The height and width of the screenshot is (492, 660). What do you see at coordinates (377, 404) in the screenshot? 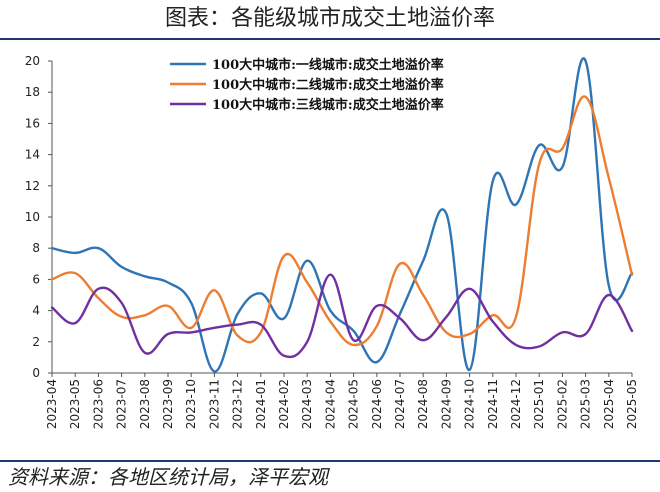
I see `x-tick-label: 2024-06` at bounding box center [377, 404].